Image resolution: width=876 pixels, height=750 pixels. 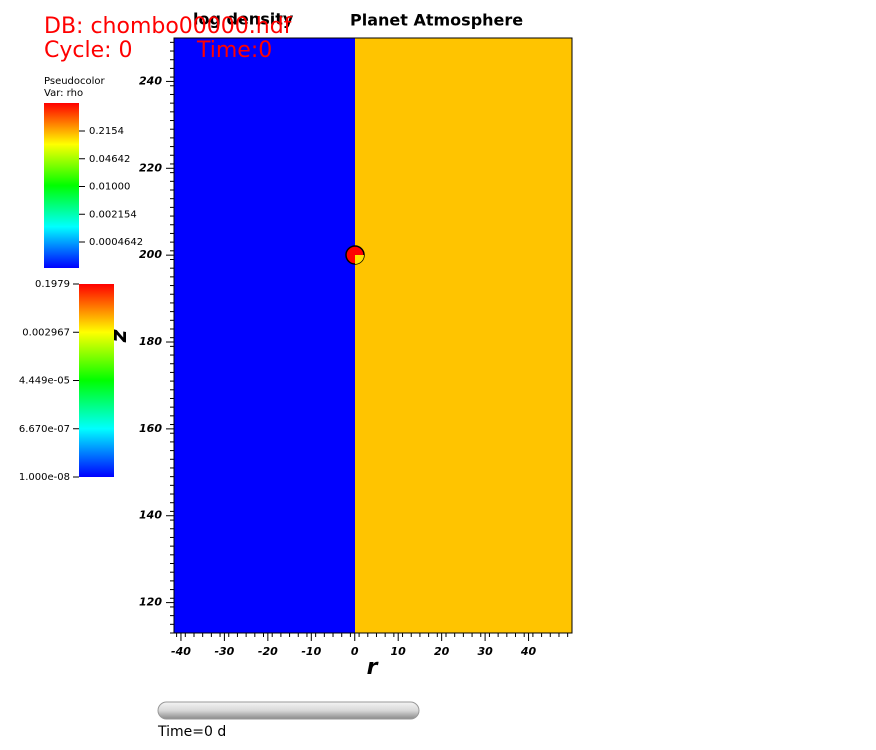 I want to click on y-axis-label: z, so click(x=120, y=336).